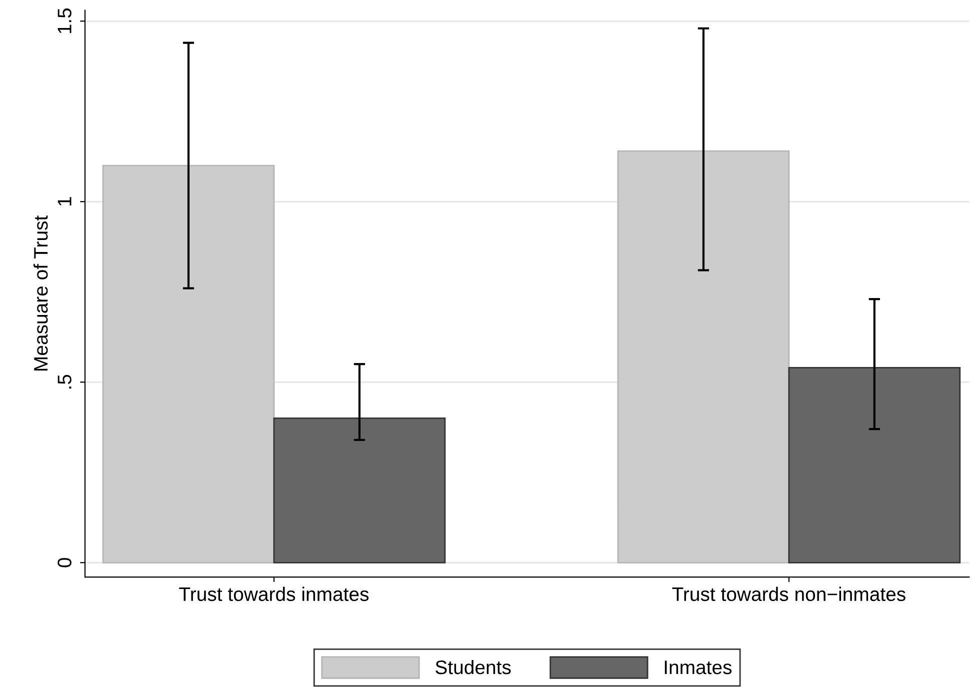 Image resolution: width=977 pixels, height=687 pixels. I want to click on y-tick-label: 1.5, so click(65, 21).